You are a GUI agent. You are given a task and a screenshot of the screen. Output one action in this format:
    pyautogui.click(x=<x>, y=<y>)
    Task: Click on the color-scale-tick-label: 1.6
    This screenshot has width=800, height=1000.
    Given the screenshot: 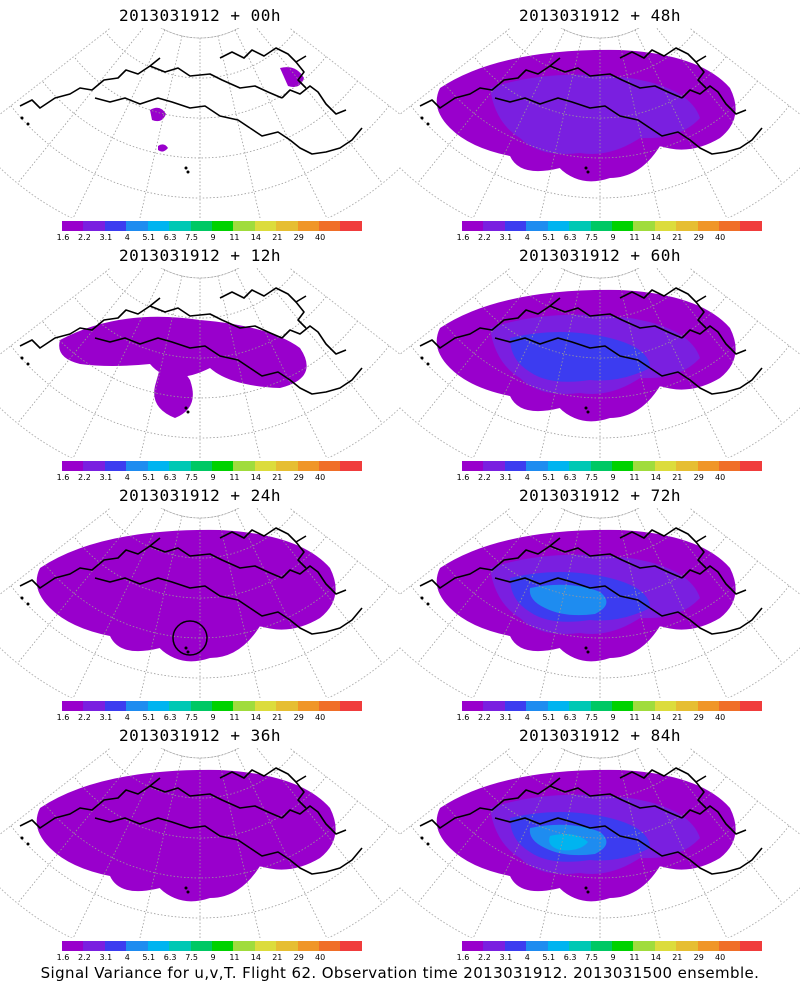 What is the action you would take?
    pyautogui.click(x=63, y=477)
    